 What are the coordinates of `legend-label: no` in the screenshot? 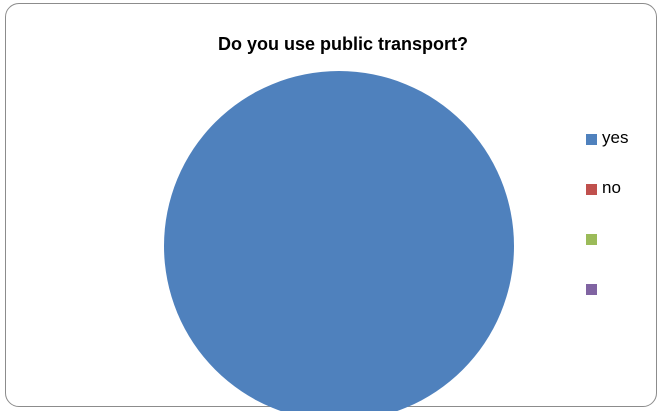 It's located at (611, 187).